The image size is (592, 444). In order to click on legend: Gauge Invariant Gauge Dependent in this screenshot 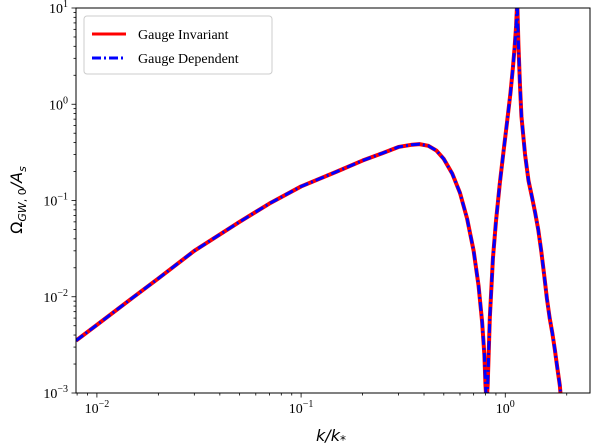, I will do `click(178, 45)`.